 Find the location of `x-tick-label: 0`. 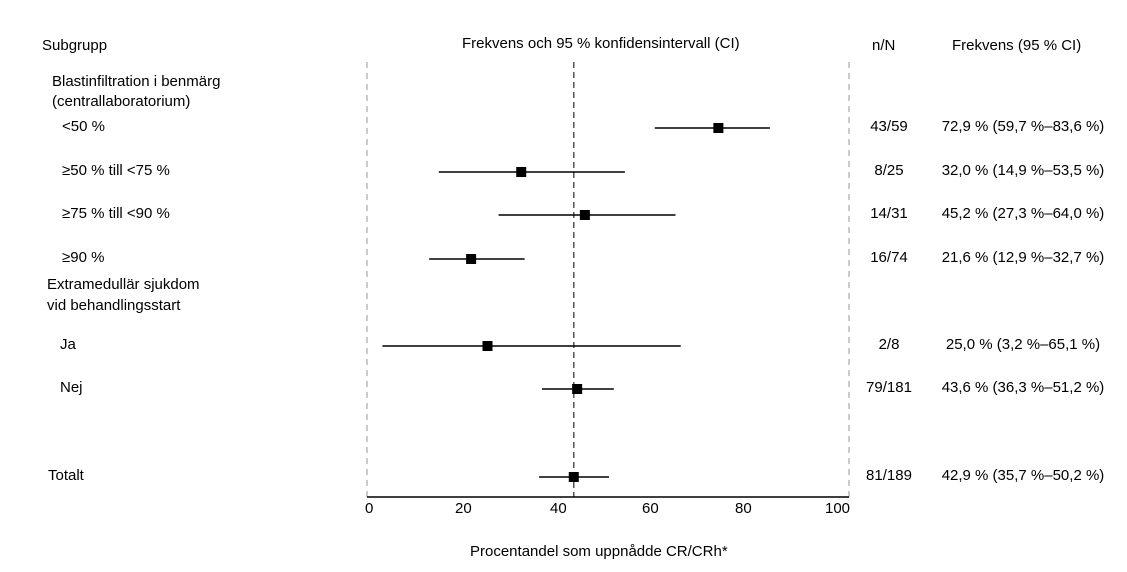

x-tick-label: 0 is located at coordinates (369, 508).